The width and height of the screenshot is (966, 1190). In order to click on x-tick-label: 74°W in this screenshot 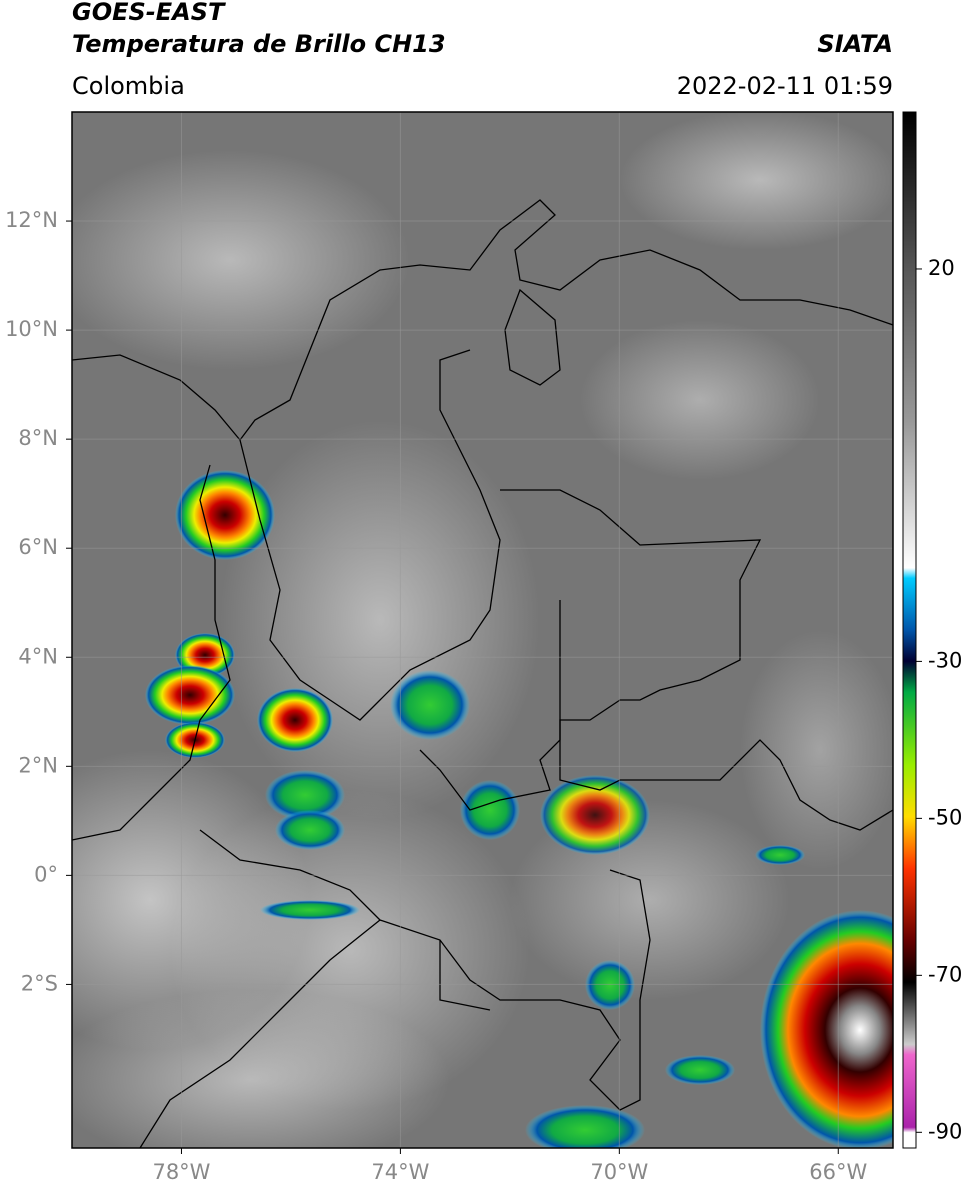, I will do `click(400, 1172)`.